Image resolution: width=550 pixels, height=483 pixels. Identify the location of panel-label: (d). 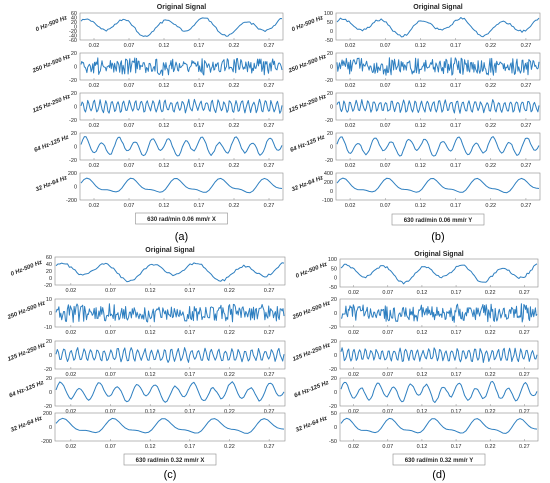
(438, 475).